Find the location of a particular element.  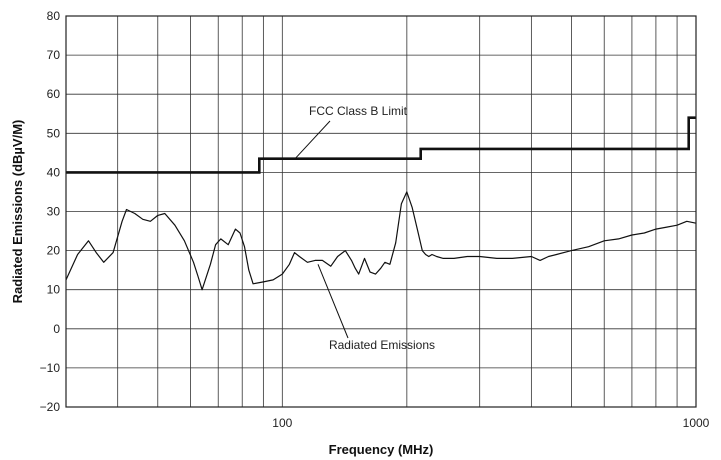

y-axis-title: Radiated Emissions (dBµV/M) is located at coordinates (17, 212).